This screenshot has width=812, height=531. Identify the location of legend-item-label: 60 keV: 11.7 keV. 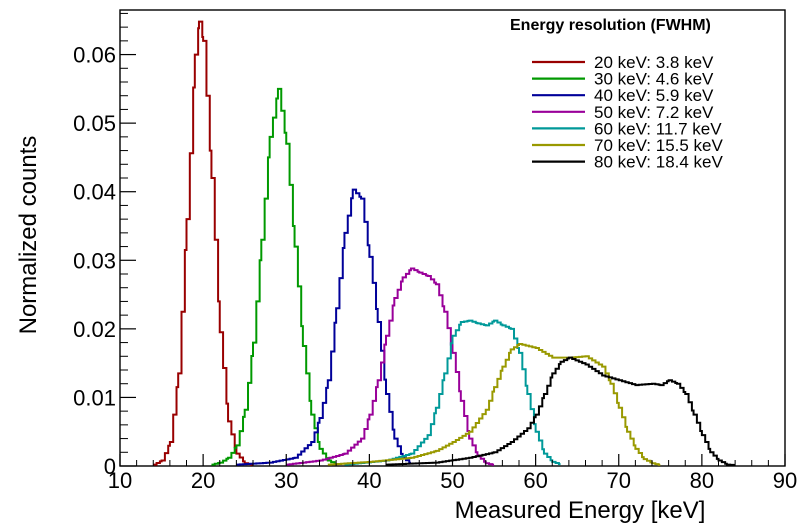
(658, 128).